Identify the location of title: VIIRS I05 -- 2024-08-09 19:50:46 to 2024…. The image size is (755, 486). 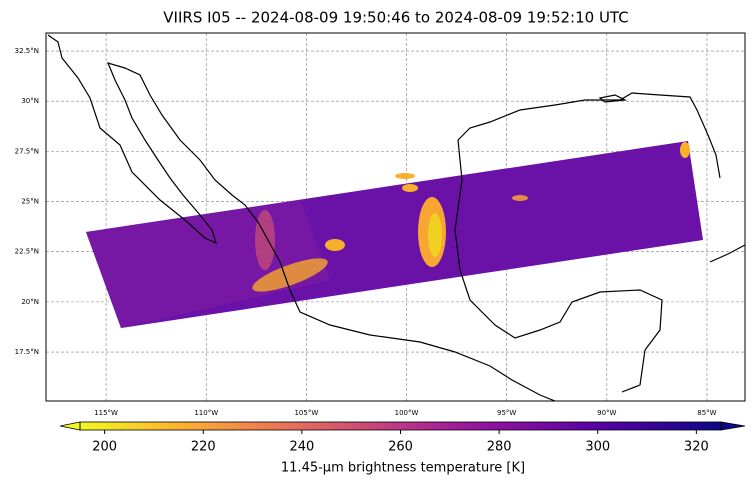
(395, 18).